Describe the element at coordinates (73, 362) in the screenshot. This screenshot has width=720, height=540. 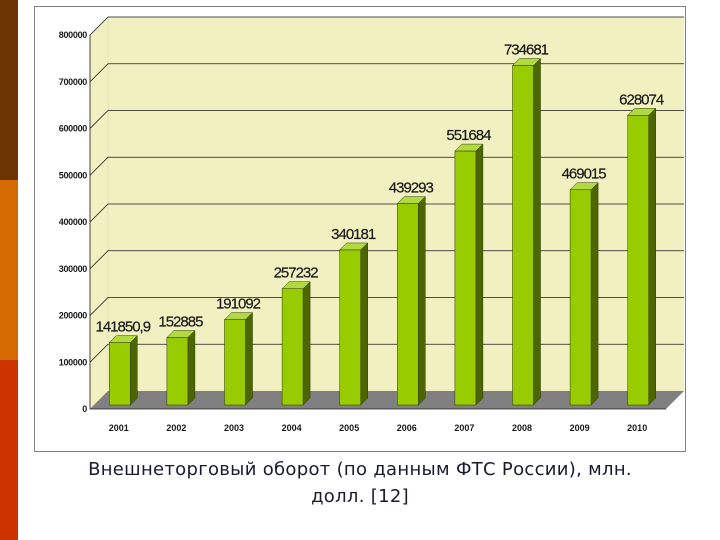
I see `y-tick-label: 100000` at that location.